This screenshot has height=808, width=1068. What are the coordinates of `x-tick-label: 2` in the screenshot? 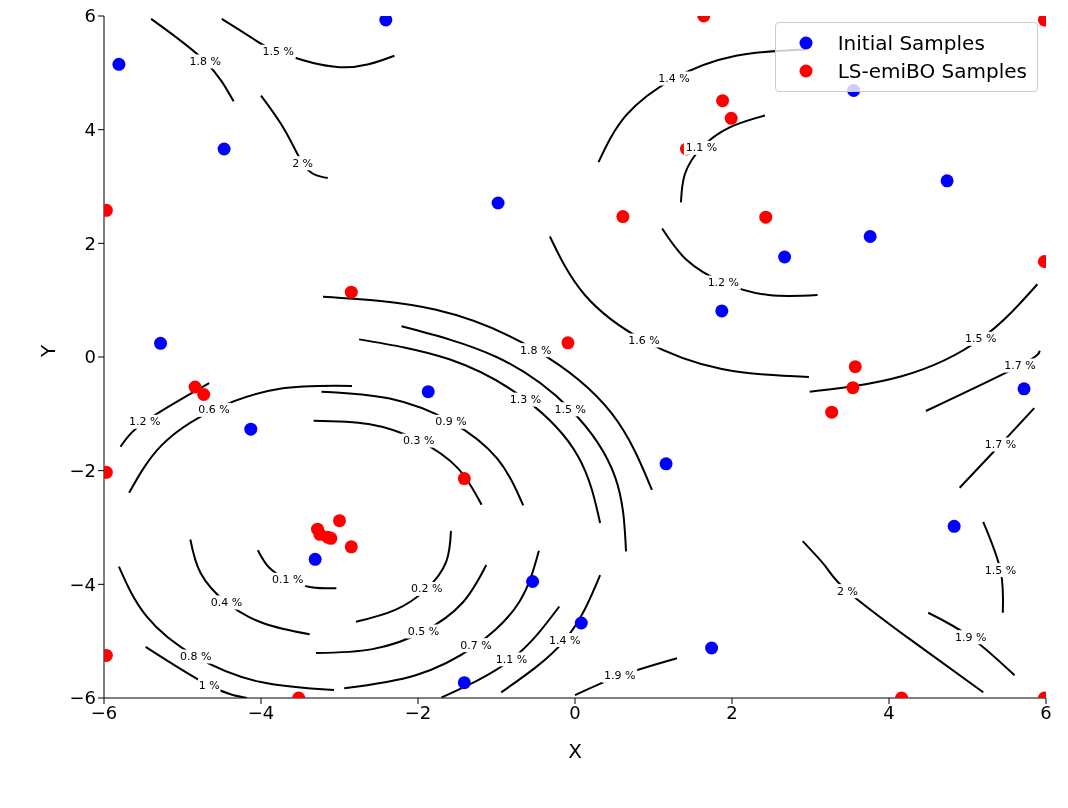 It's located at (732, 712).